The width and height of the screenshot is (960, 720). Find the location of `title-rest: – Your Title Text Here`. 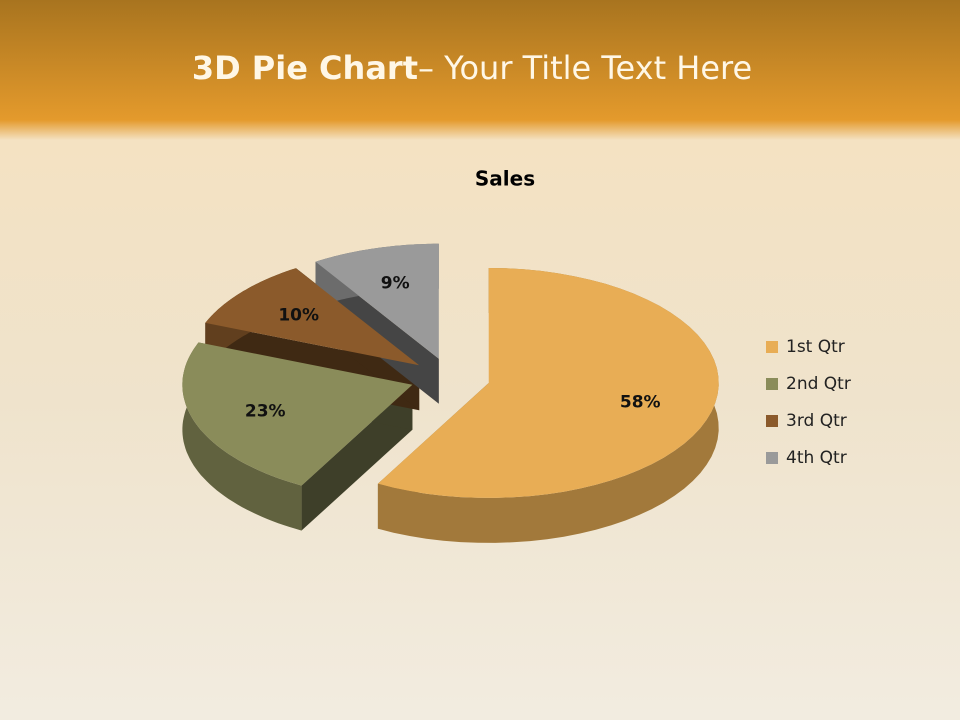

title-rest: – Your Title Text Here is located at coordinates (585, 68).